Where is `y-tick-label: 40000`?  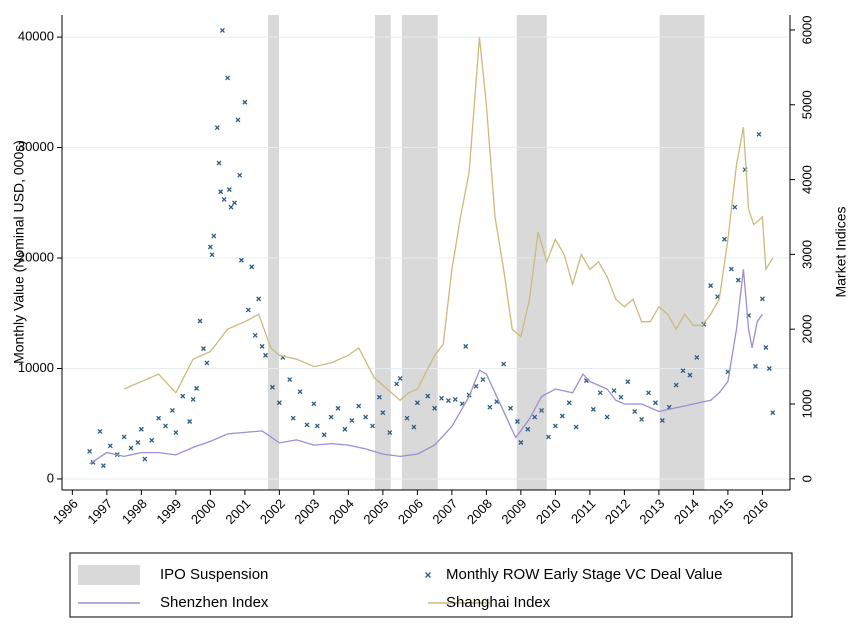 y-tick-label: 40000 is located at coordinates (36, 36).